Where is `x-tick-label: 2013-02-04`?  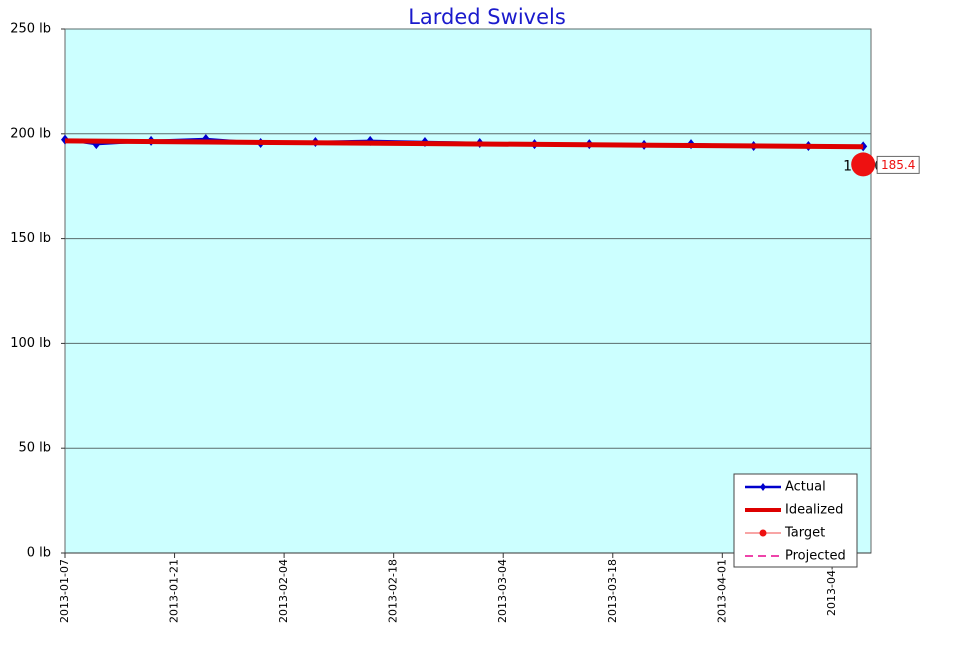
x-tick-label: 2013-02-04 is located at coordinates (283, 591).